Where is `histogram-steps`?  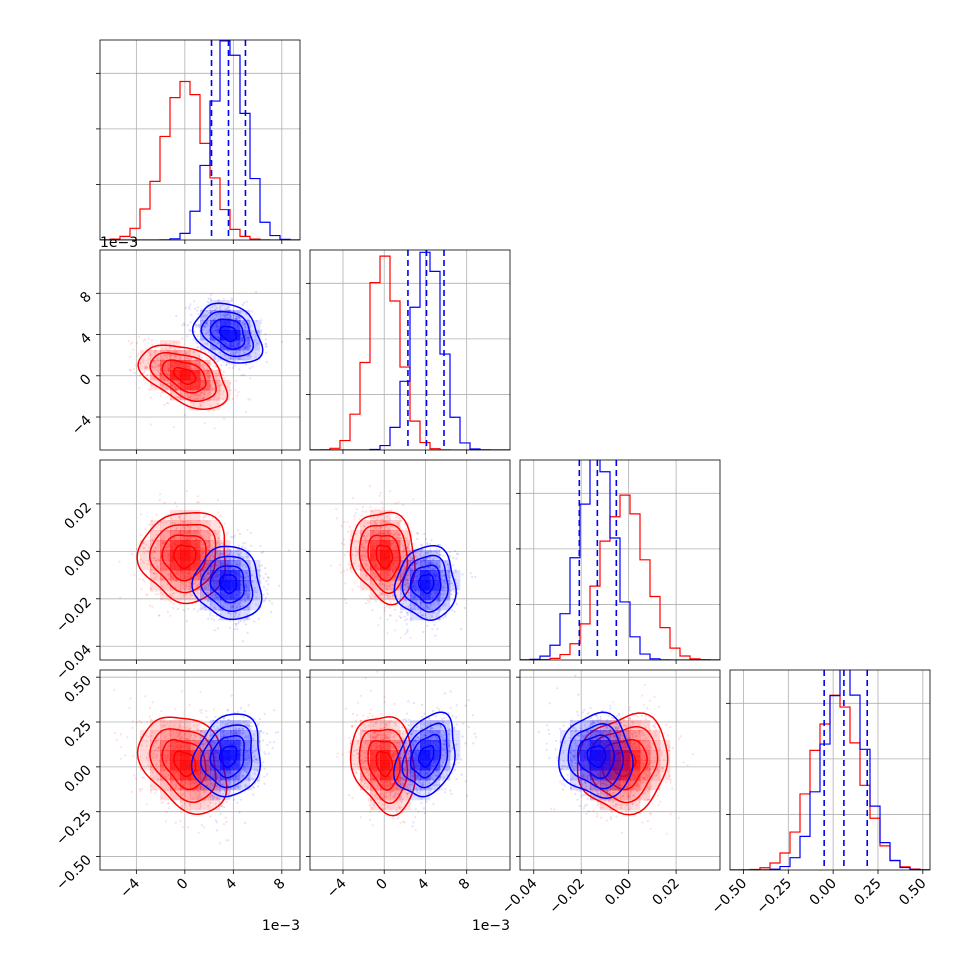 histogram-steps is located at coordinates (200, 140).